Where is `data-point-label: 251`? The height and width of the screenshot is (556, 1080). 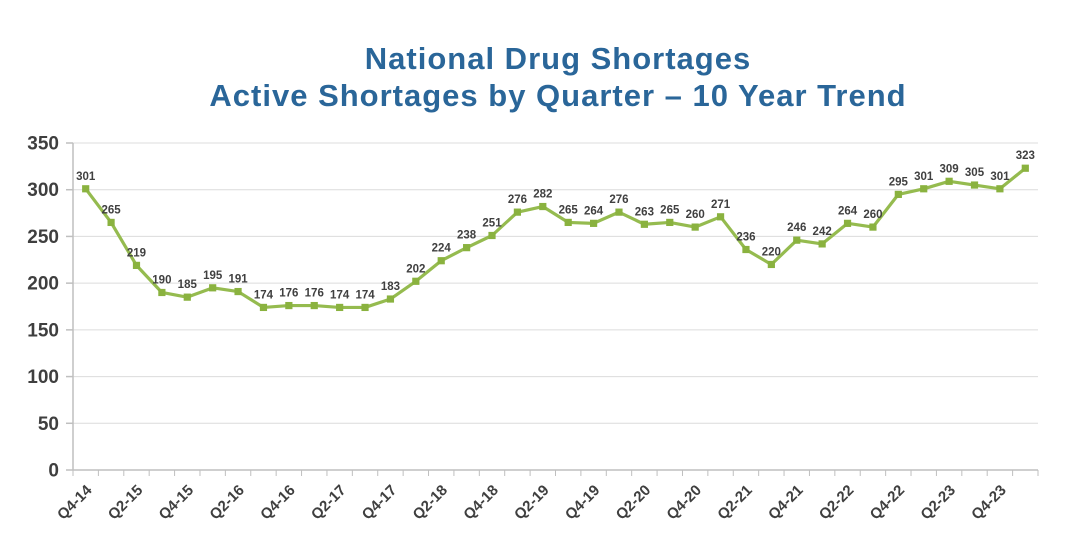 data-point-label: 251 is located at coordinates (492, 223).